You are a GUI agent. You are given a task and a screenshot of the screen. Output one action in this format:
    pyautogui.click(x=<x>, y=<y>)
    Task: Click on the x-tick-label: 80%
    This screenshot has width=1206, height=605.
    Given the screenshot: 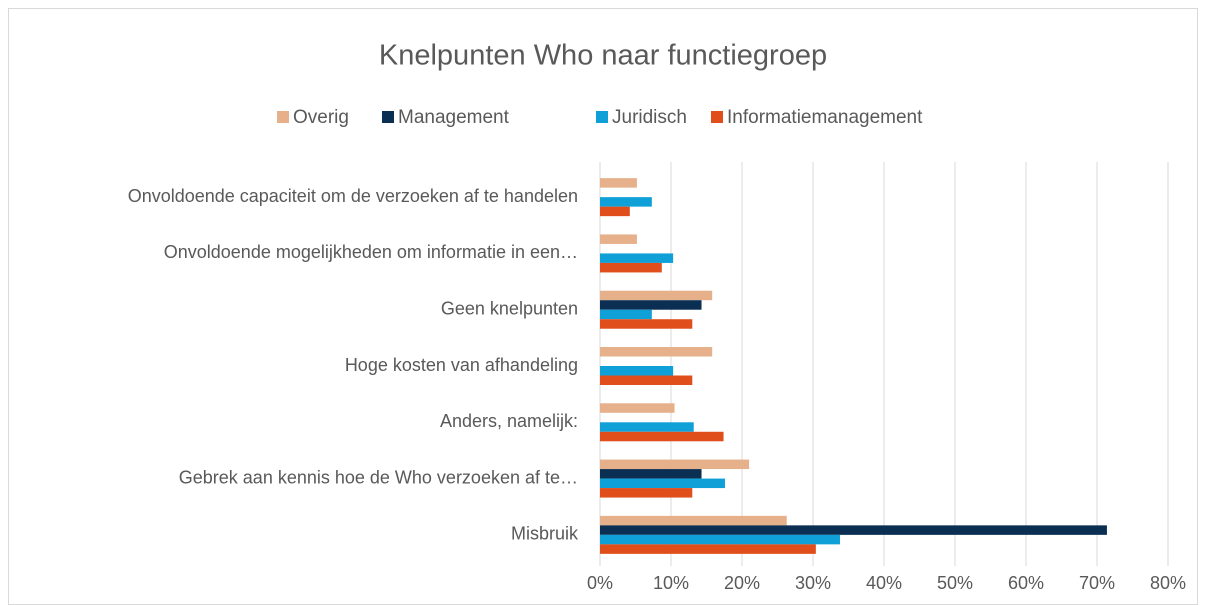 What is the action you would take?
    pyautogui.click(x=1168, y=583)
    